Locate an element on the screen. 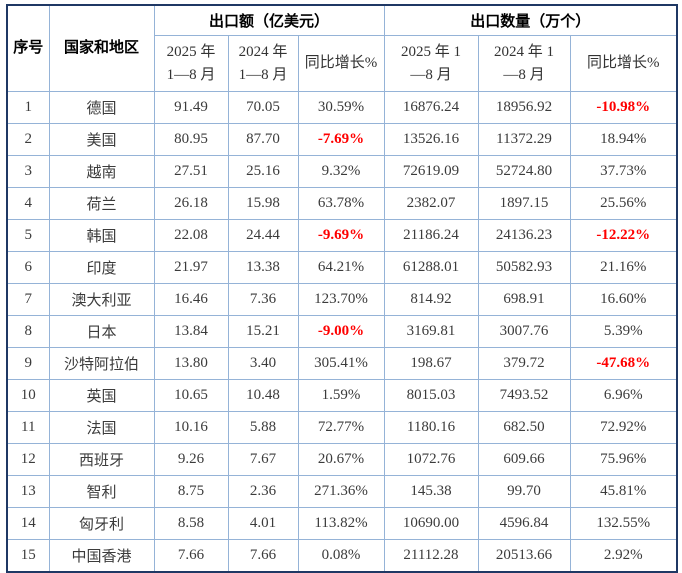 The width and height of the screenshot is (682, 573). export-value-growth-cell: 64.21% is located at coordinates (341, 267).